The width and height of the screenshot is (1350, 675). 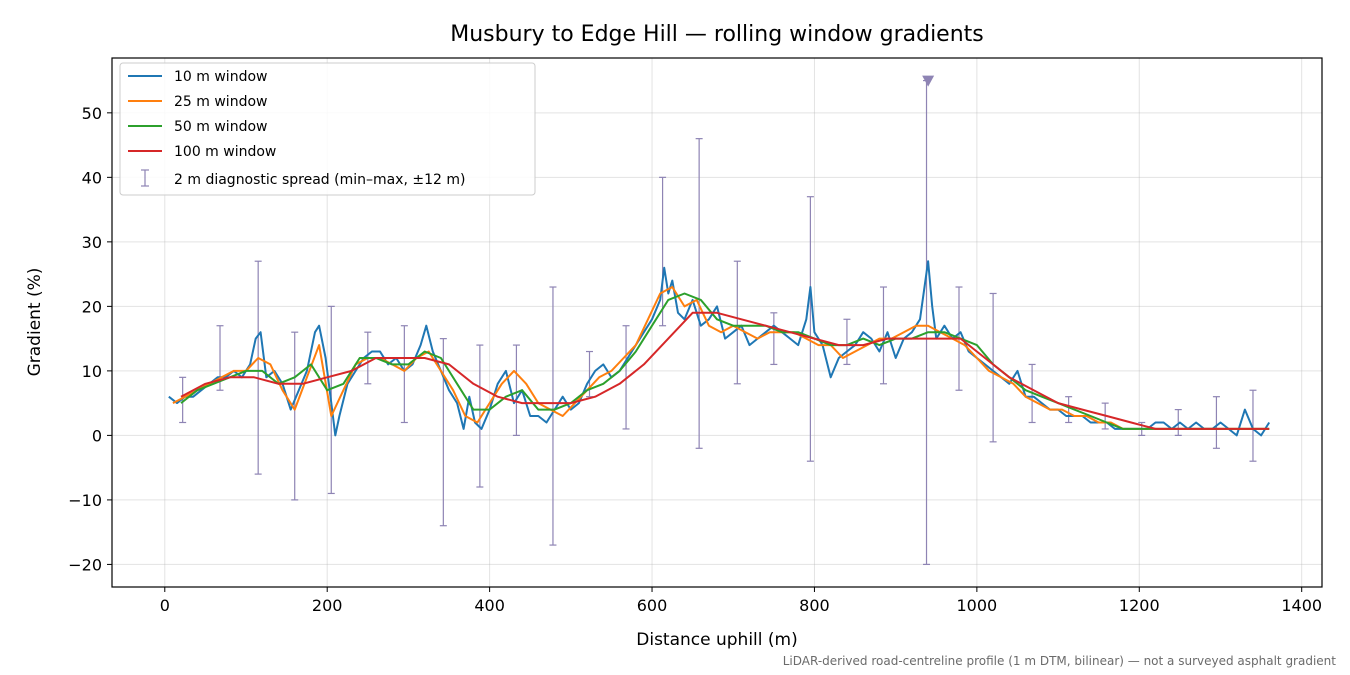 I want to click on y-tick-label: 40, so click(x=92, y=177).